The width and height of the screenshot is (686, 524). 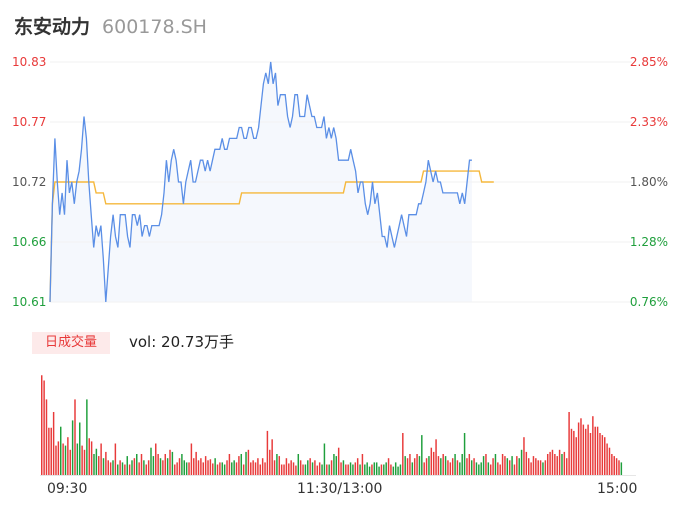 I want to click on pct-tick-label: 1.80%, so click(x=648, y=182).